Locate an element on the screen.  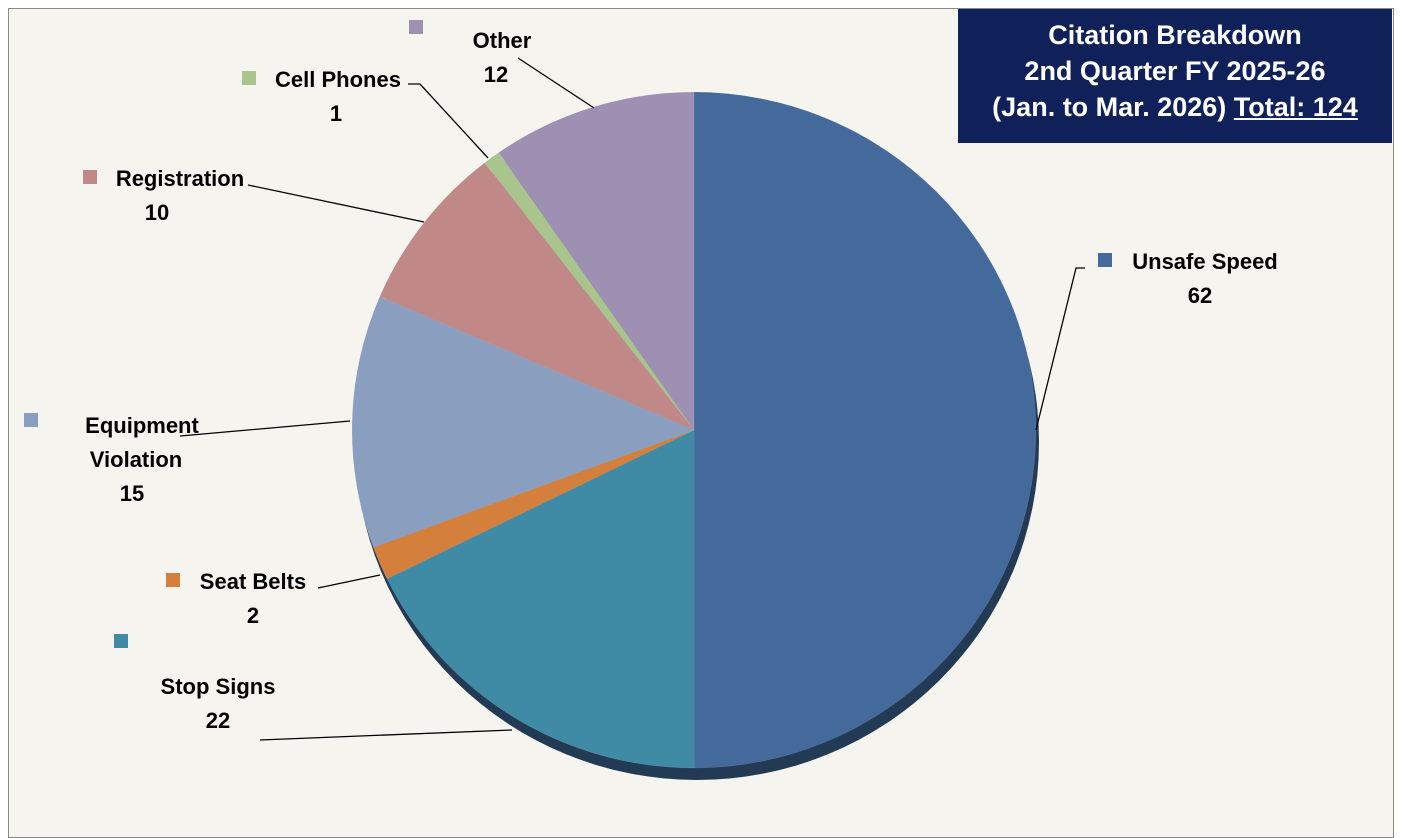
leader-equipment-violation is located at coordinates (265, 428).